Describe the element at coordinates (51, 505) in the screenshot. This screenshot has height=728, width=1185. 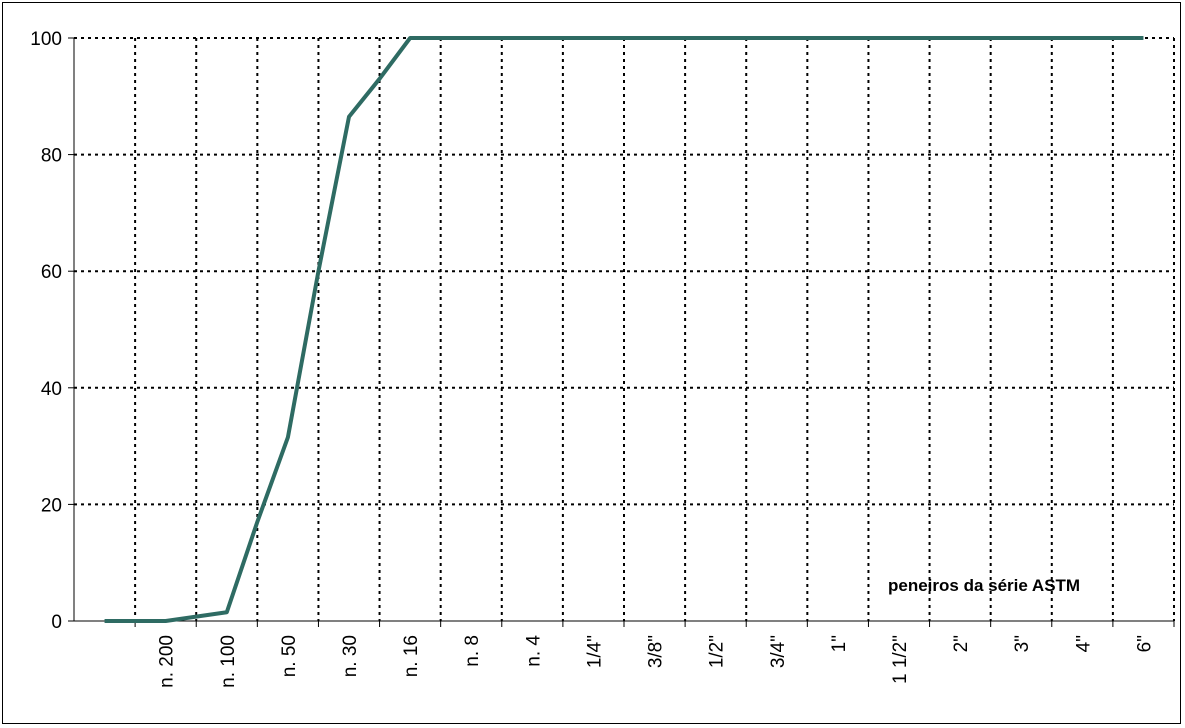
I see `y-tick-label: 20` at that location.